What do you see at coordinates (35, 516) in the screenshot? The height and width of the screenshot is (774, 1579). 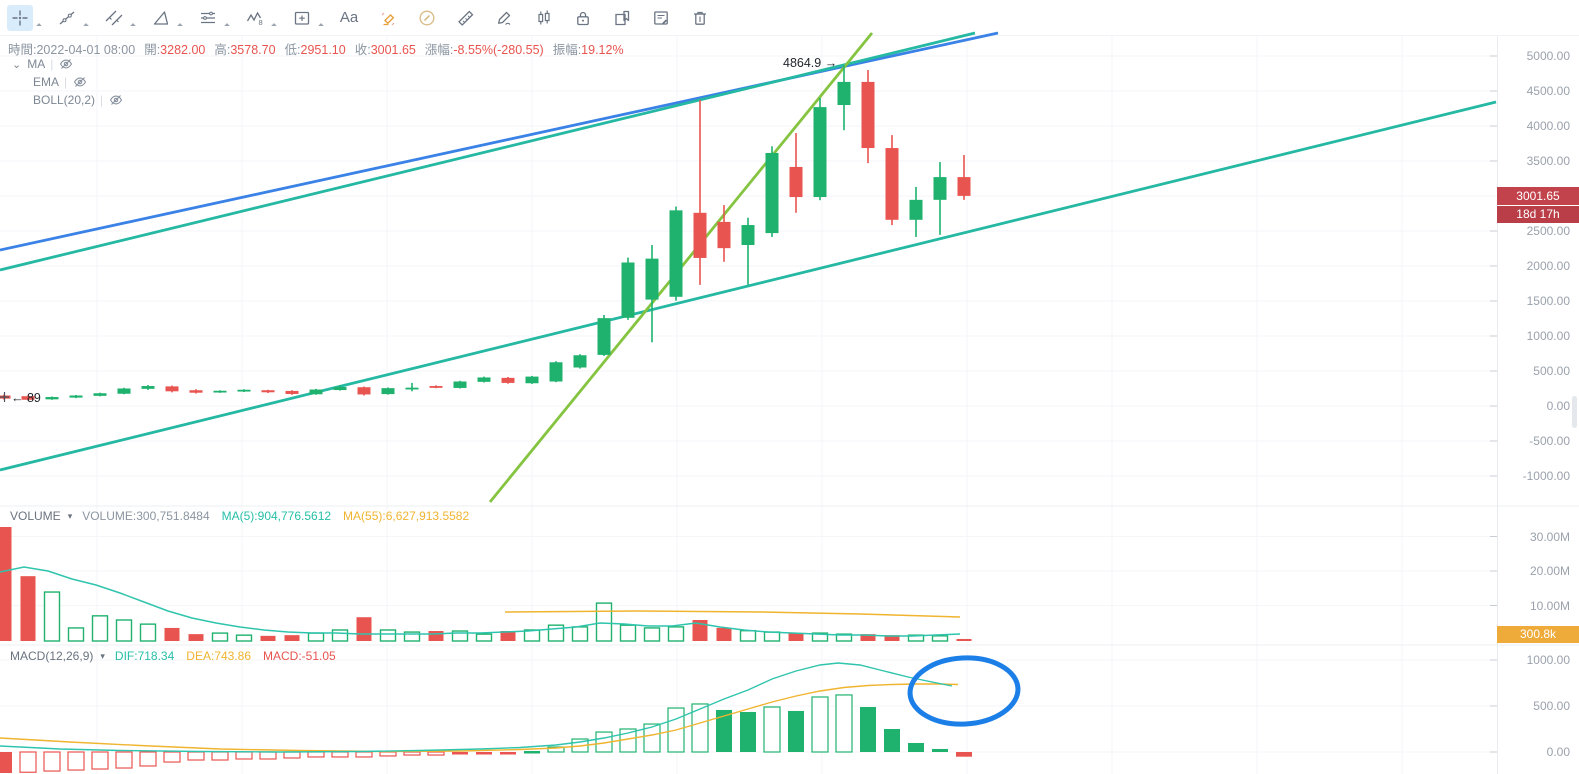 I see `volume-title: VOLUME` at bounding box center [35, 516].